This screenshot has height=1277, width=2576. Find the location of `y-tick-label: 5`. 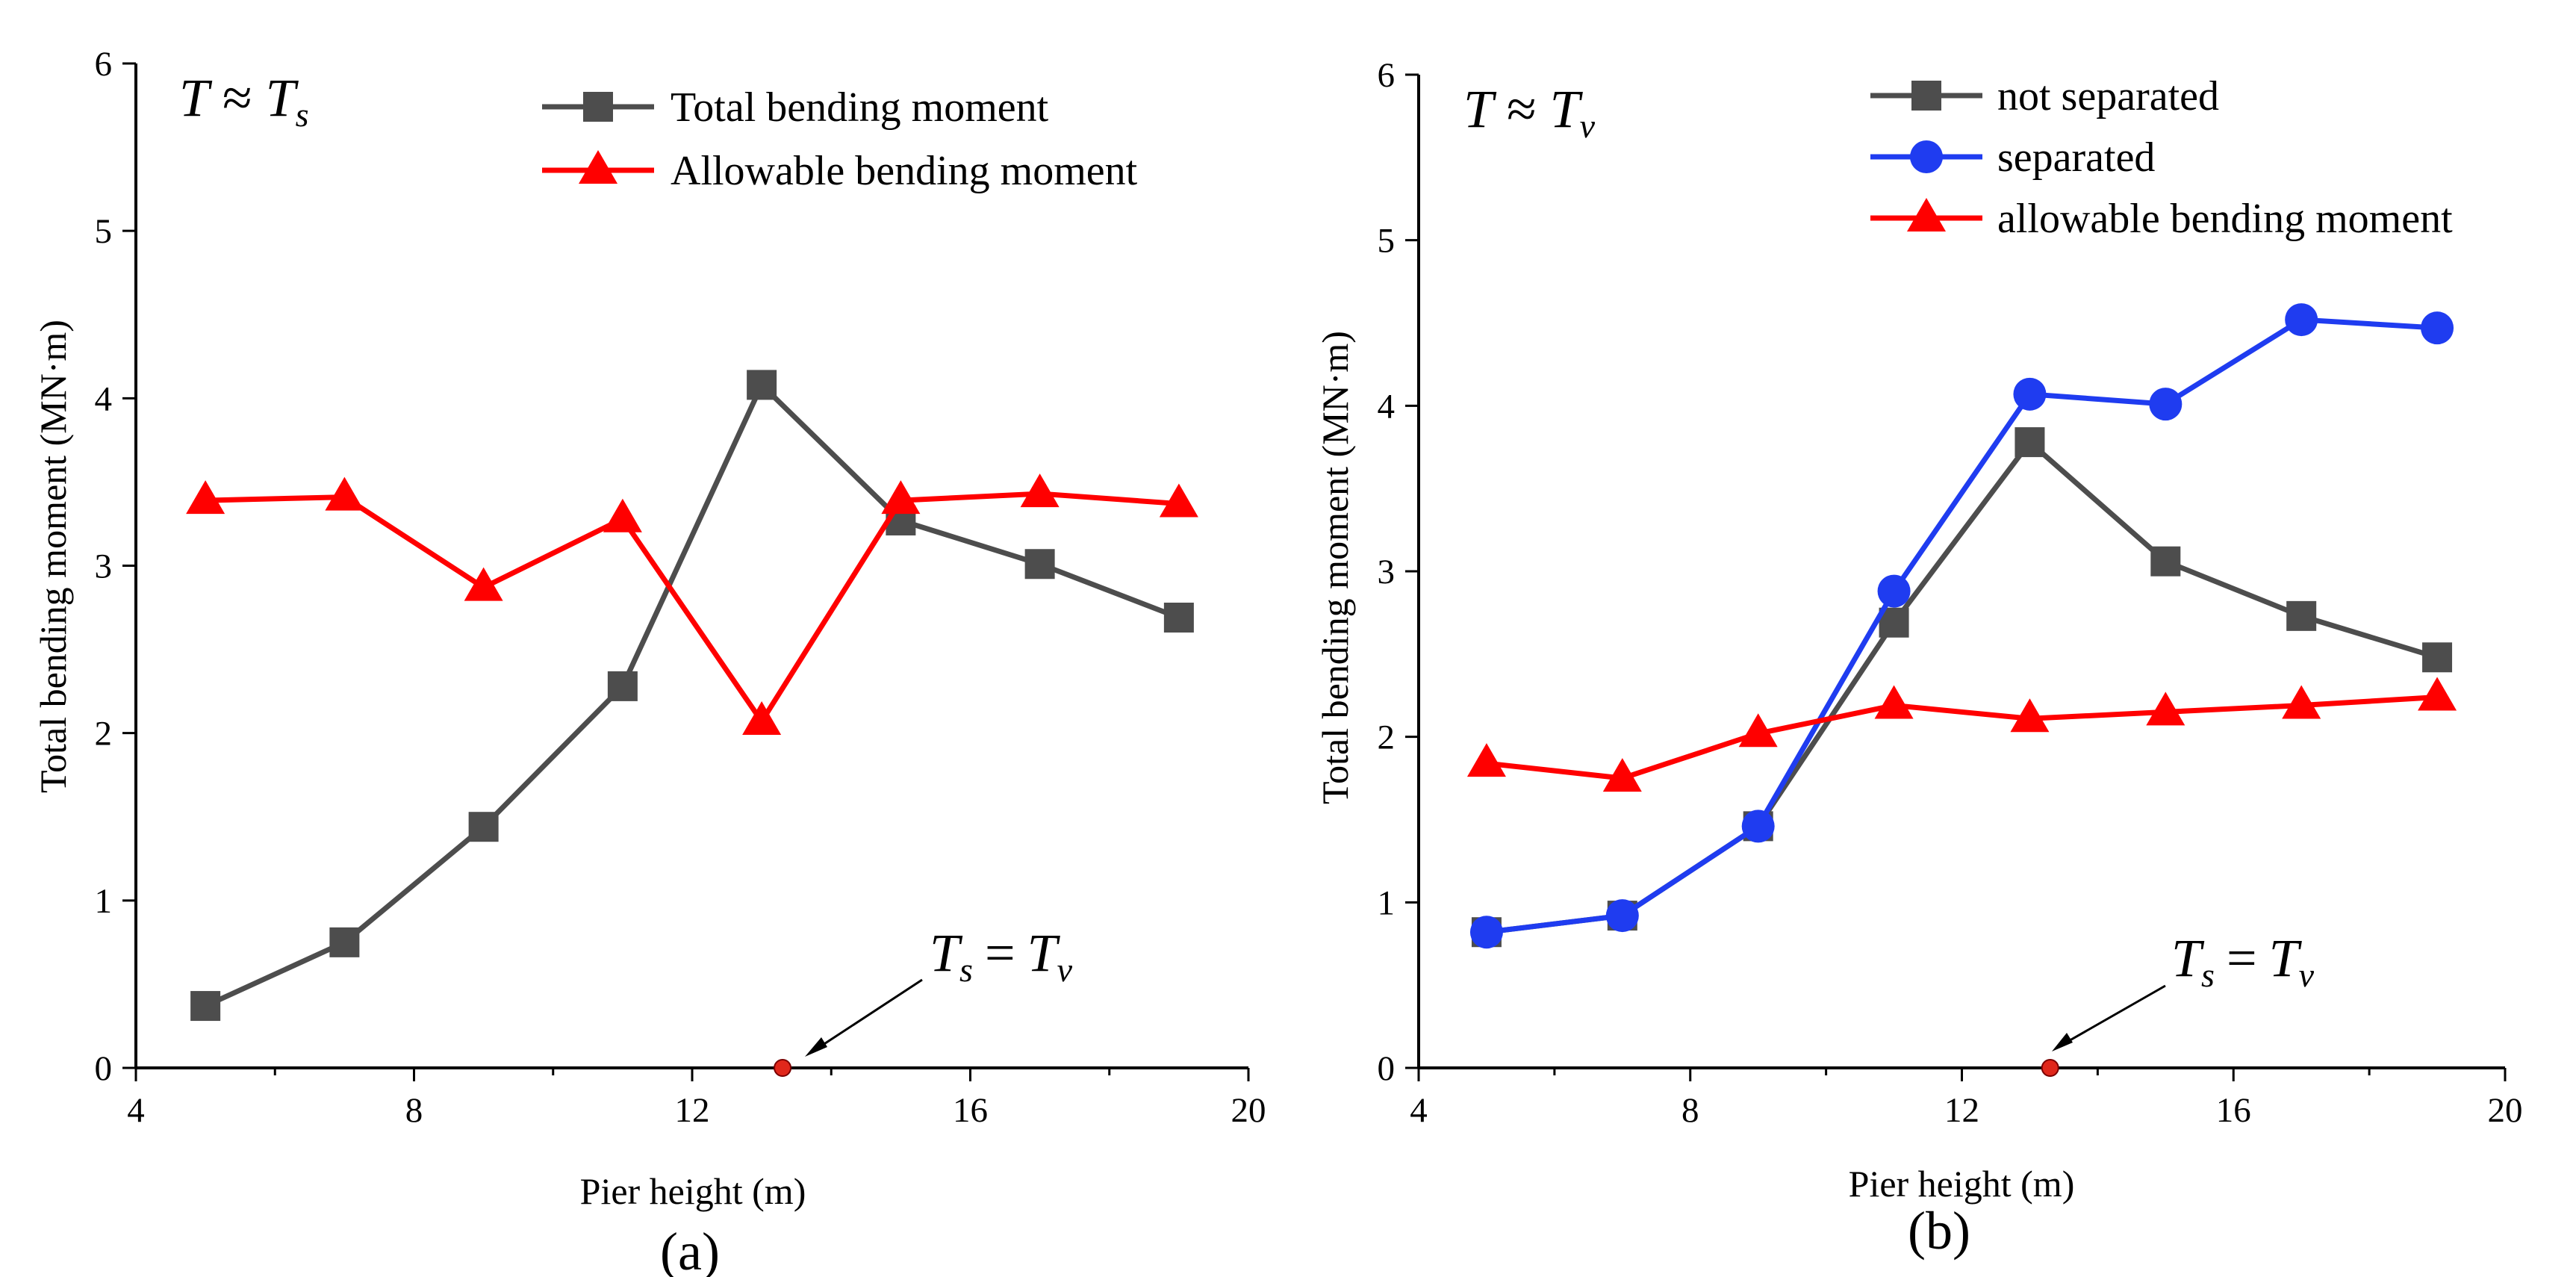

y-tick-label: 5 is located at coordinates (104, 232).